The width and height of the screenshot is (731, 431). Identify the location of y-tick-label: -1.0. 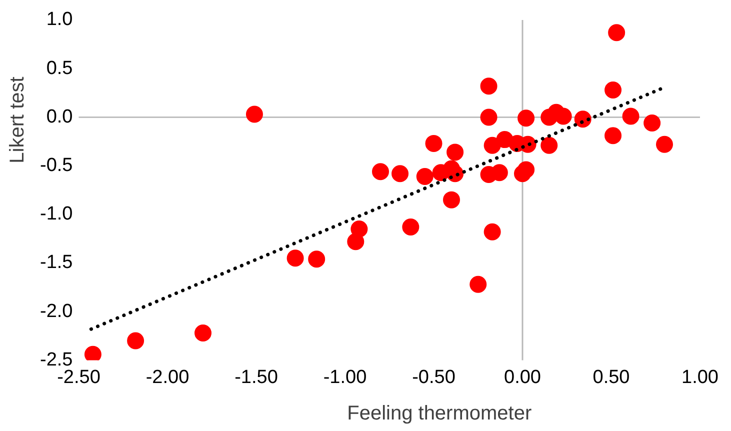
(56, 214).